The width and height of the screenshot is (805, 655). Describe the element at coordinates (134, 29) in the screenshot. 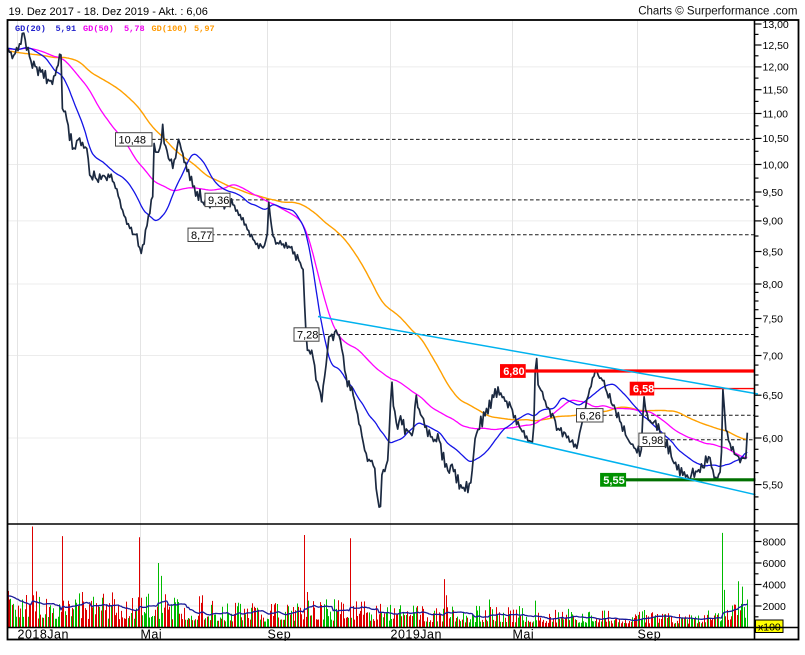

I see `svg-text: 5,78` at that location.